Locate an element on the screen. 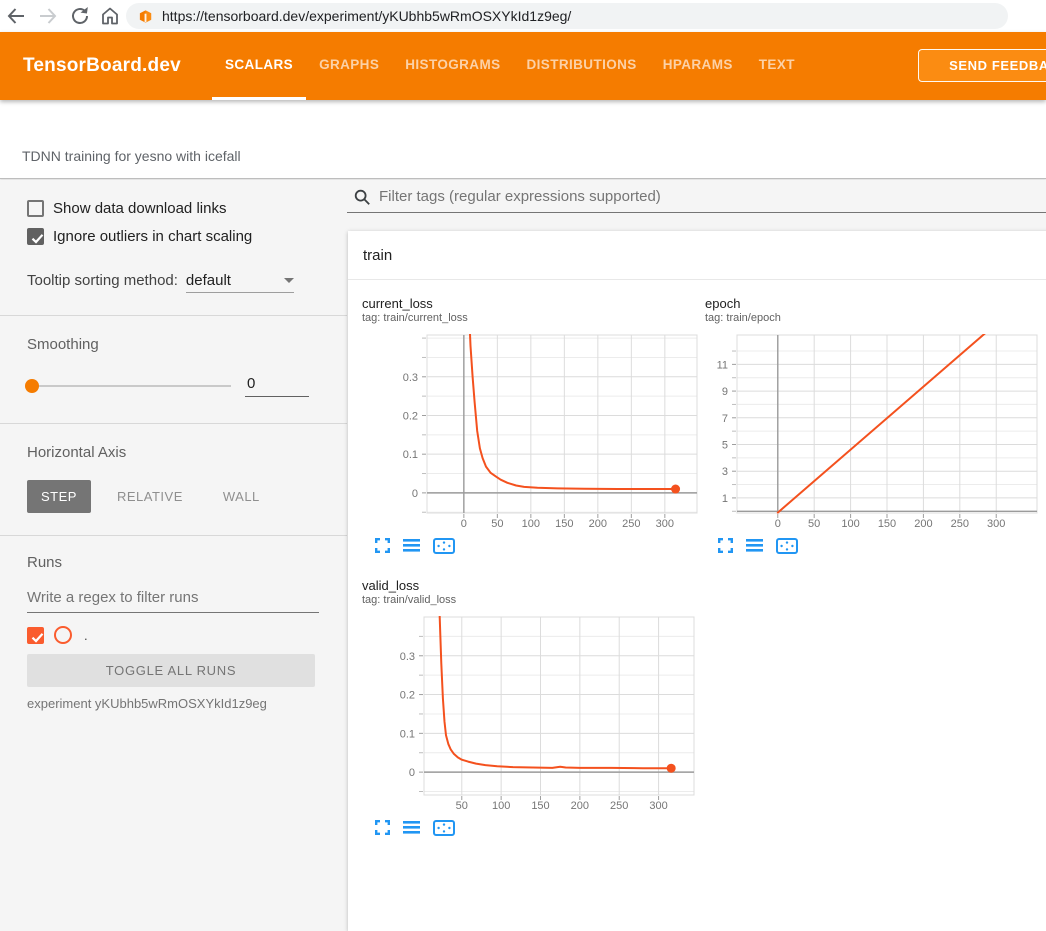 The image size is (1046, 931). svg-text: 1 is located at coordinates (725, 499).